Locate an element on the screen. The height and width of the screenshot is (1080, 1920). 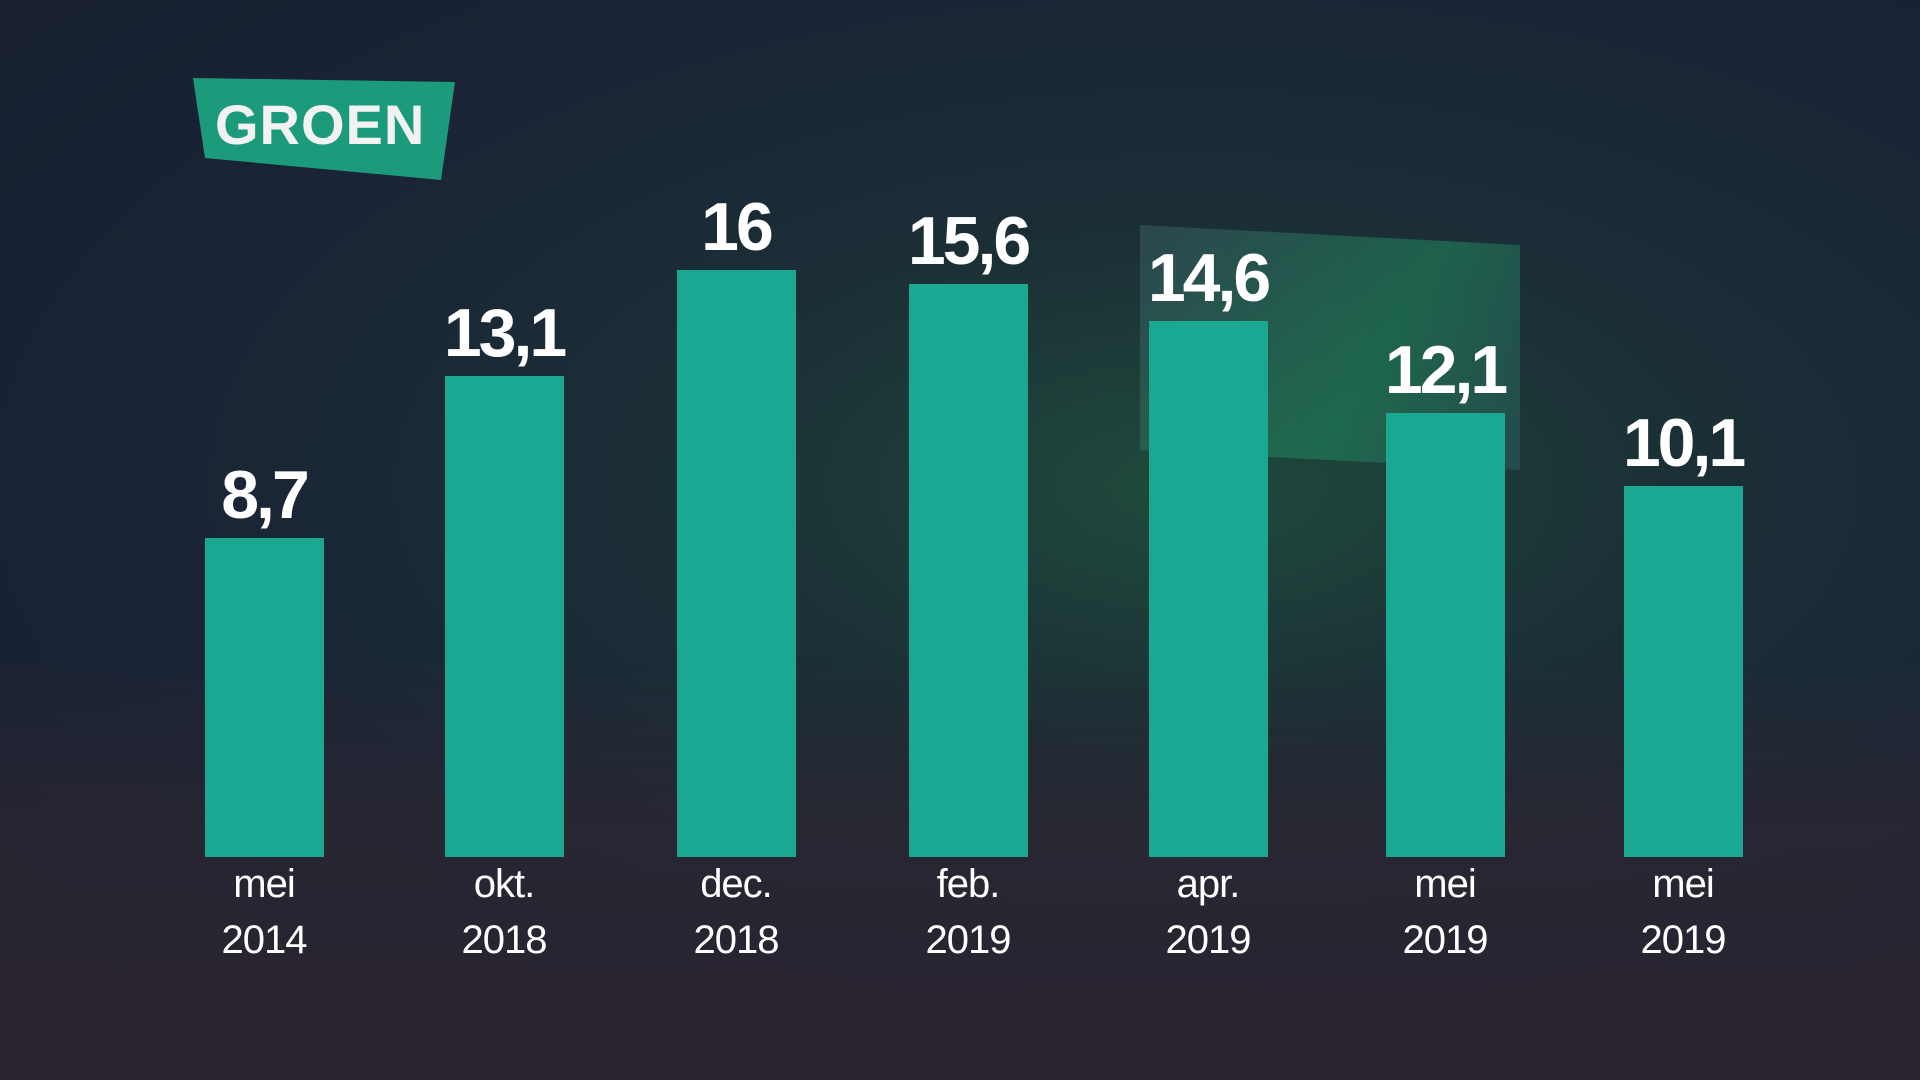
category-label: okt. 2018 is located at coordinates (504, 912).